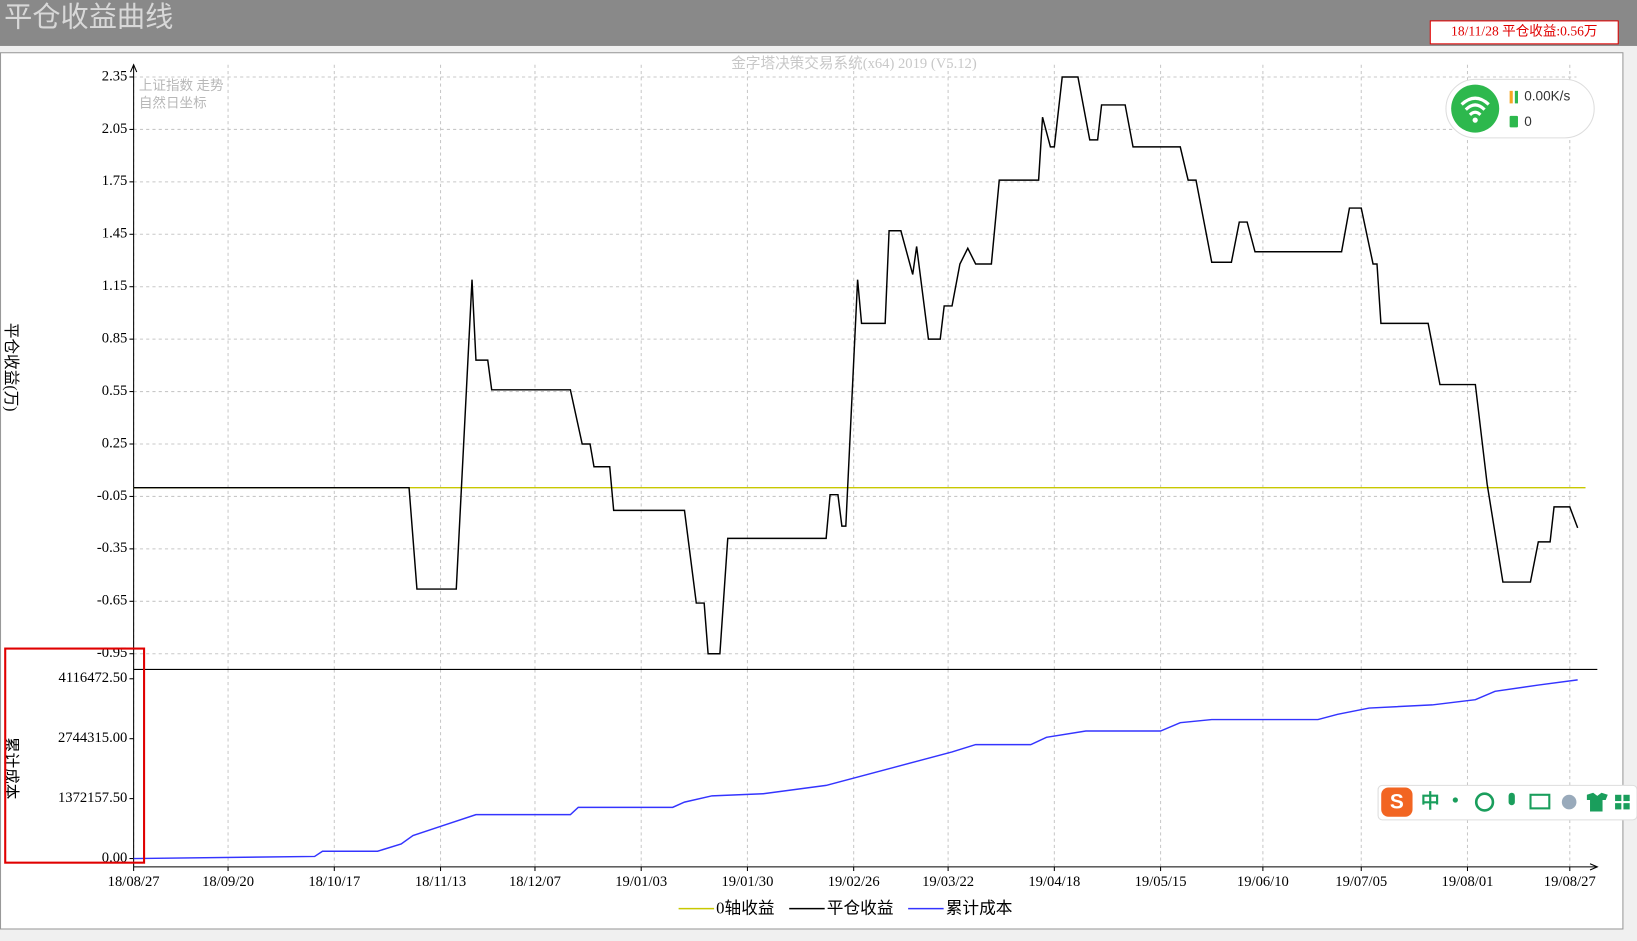  What do you see at coordinates (1468, 882) in the screenshot?
I see `x-tick-label: 19/08/01` at bounding box center [1468, 882].